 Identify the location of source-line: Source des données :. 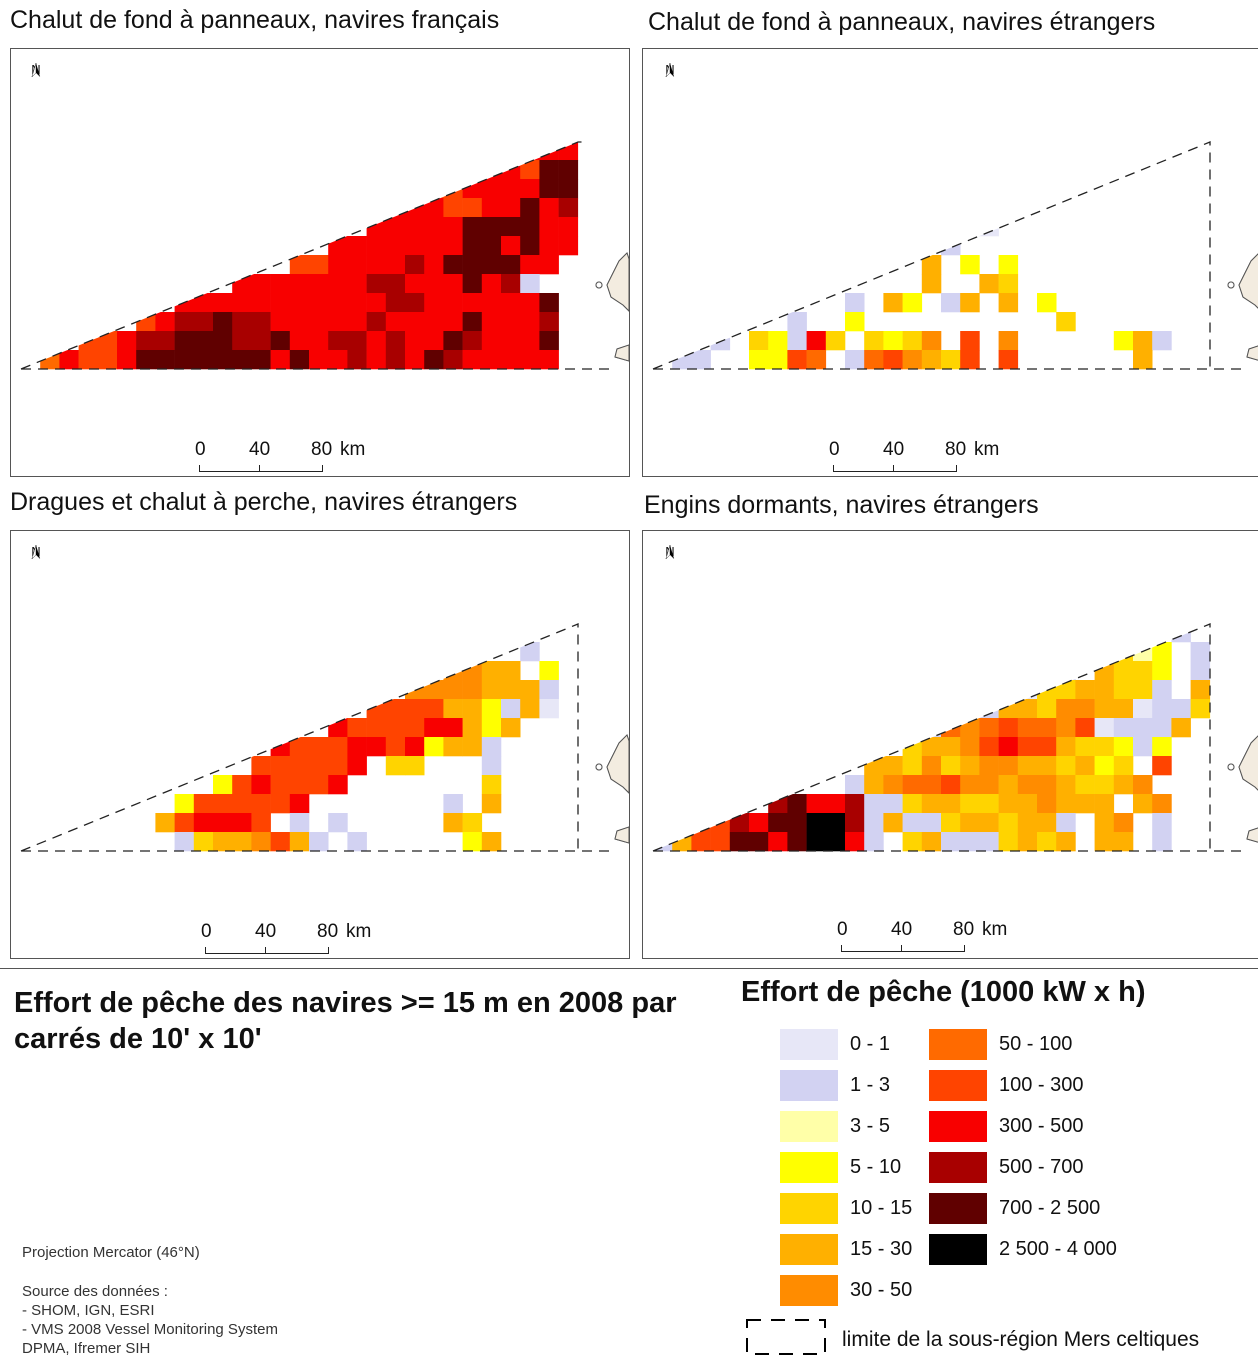
(95, 1291).